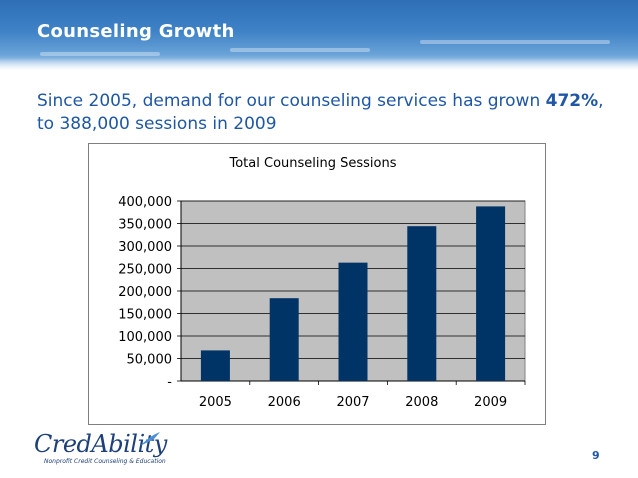 This screenshot has height=478, width=638. Describe the element at coordinates (105, 461) in the screenshot. I see `logo-tagline: Nonprofit Credit Counseling & Education` at that location.